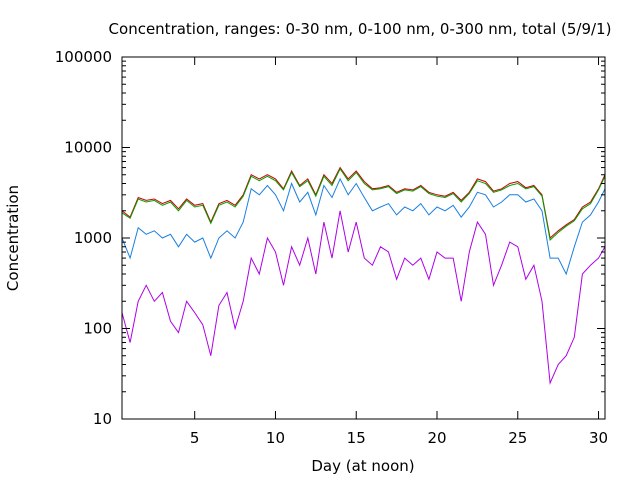  I want to click on x-tick-label: 20, so click(436, 438).